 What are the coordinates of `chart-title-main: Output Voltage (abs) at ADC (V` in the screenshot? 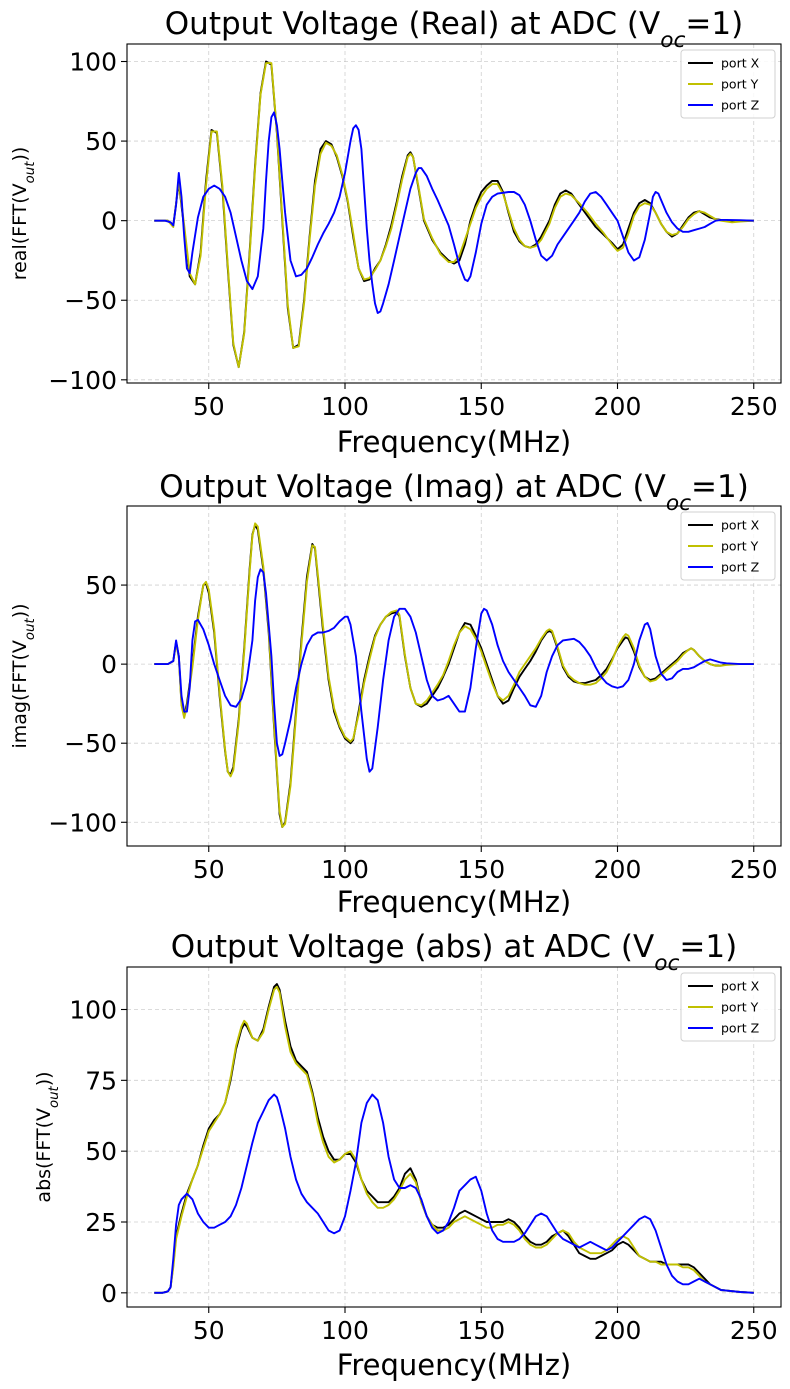 It's located at (412, 947).